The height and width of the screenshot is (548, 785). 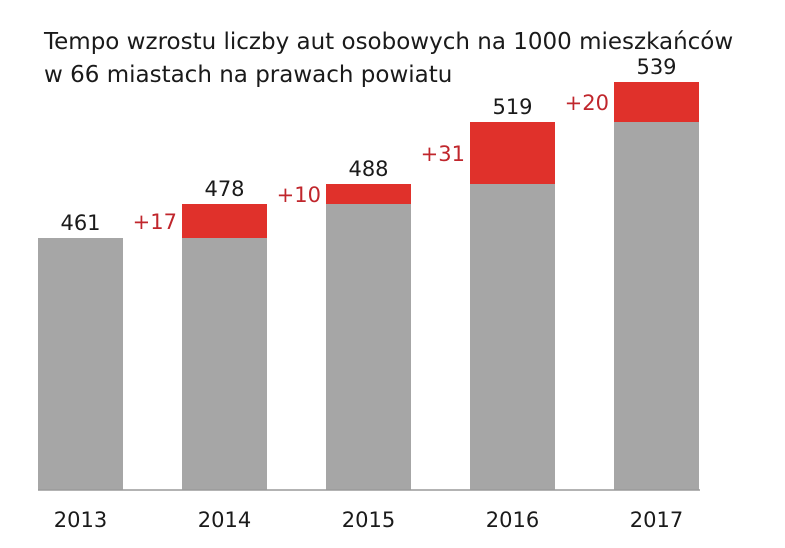 What do you see at coordinates (224, 221) in the screenshot?
I see `bar-increase-2014` at bounding box center [224, 221].